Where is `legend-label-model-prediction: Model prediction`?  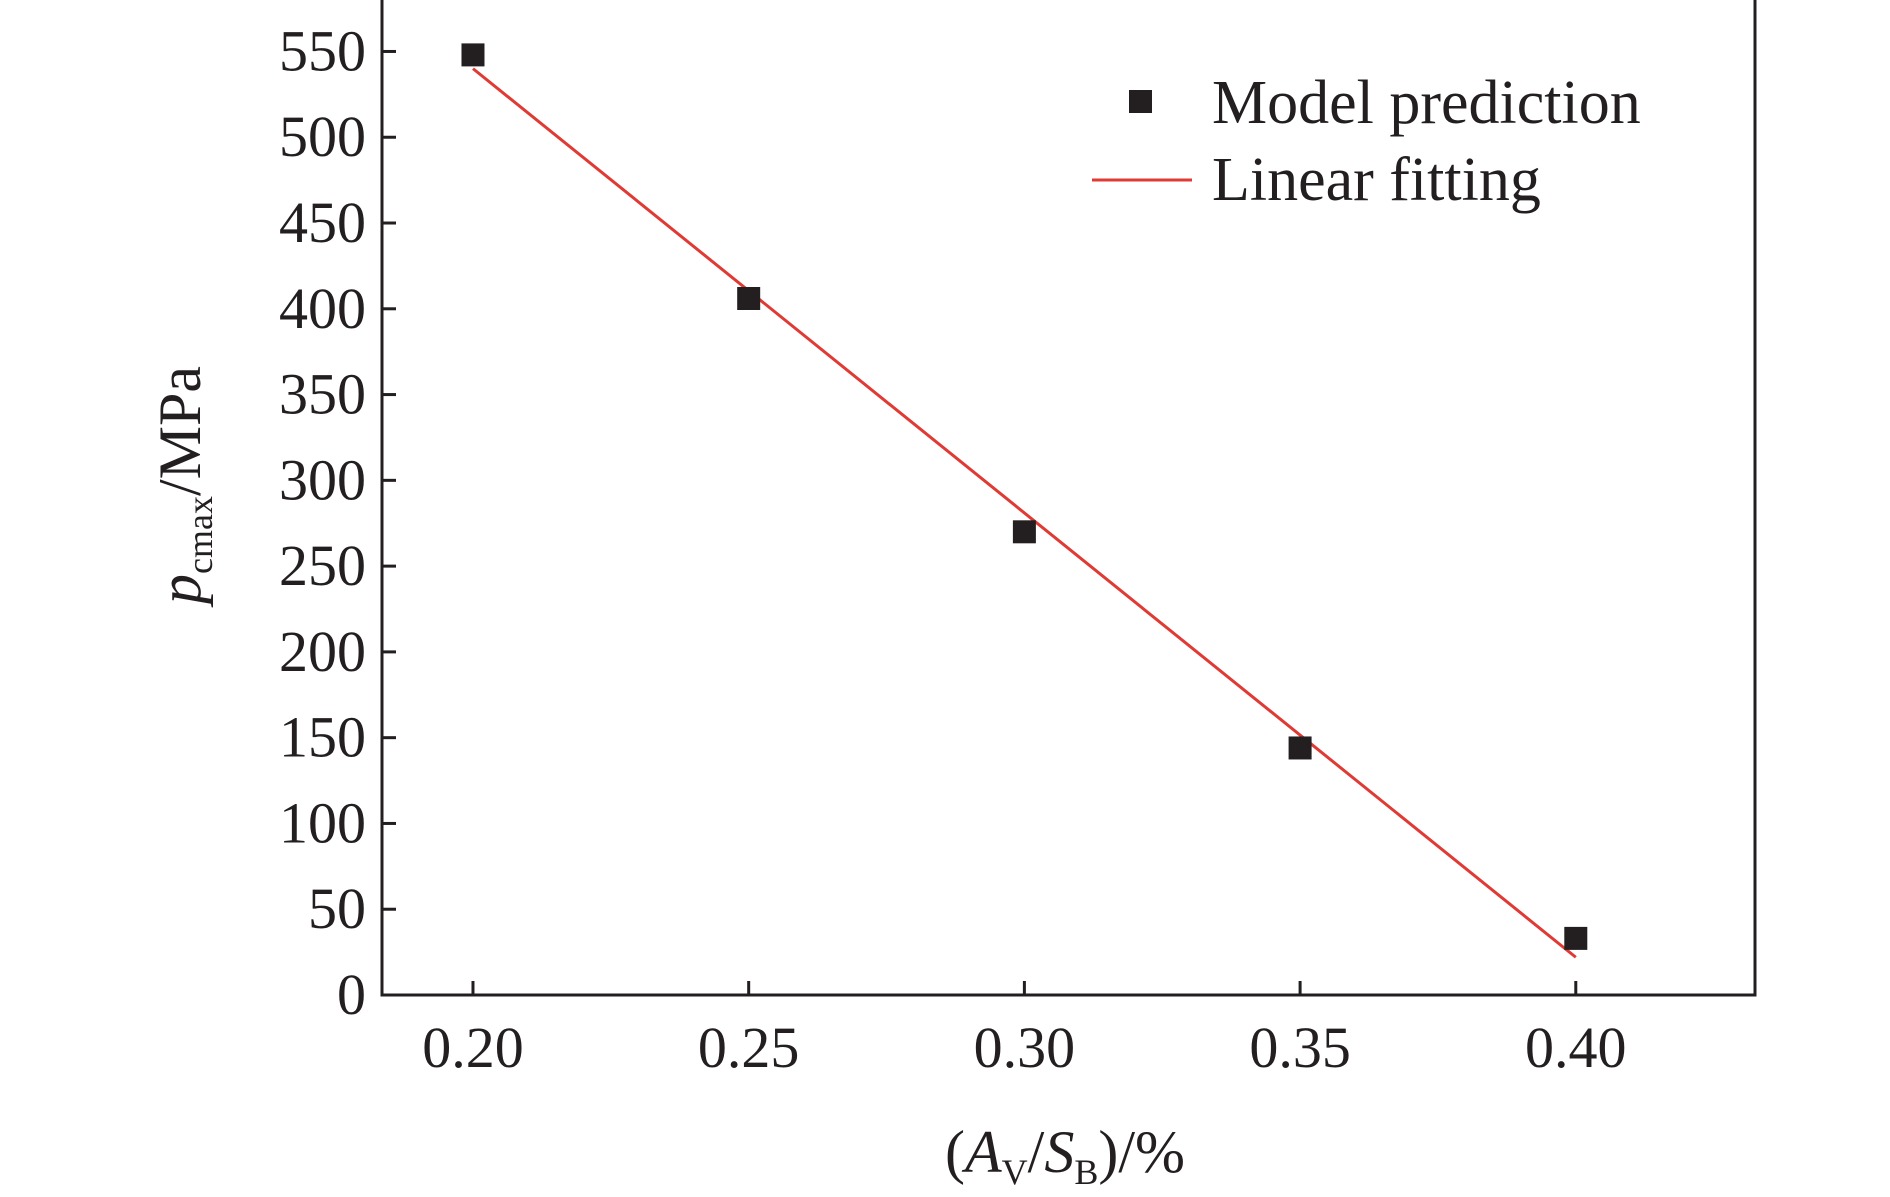
legend-label-model-prediction: Model prediction is located at coordinates (1426, 103).